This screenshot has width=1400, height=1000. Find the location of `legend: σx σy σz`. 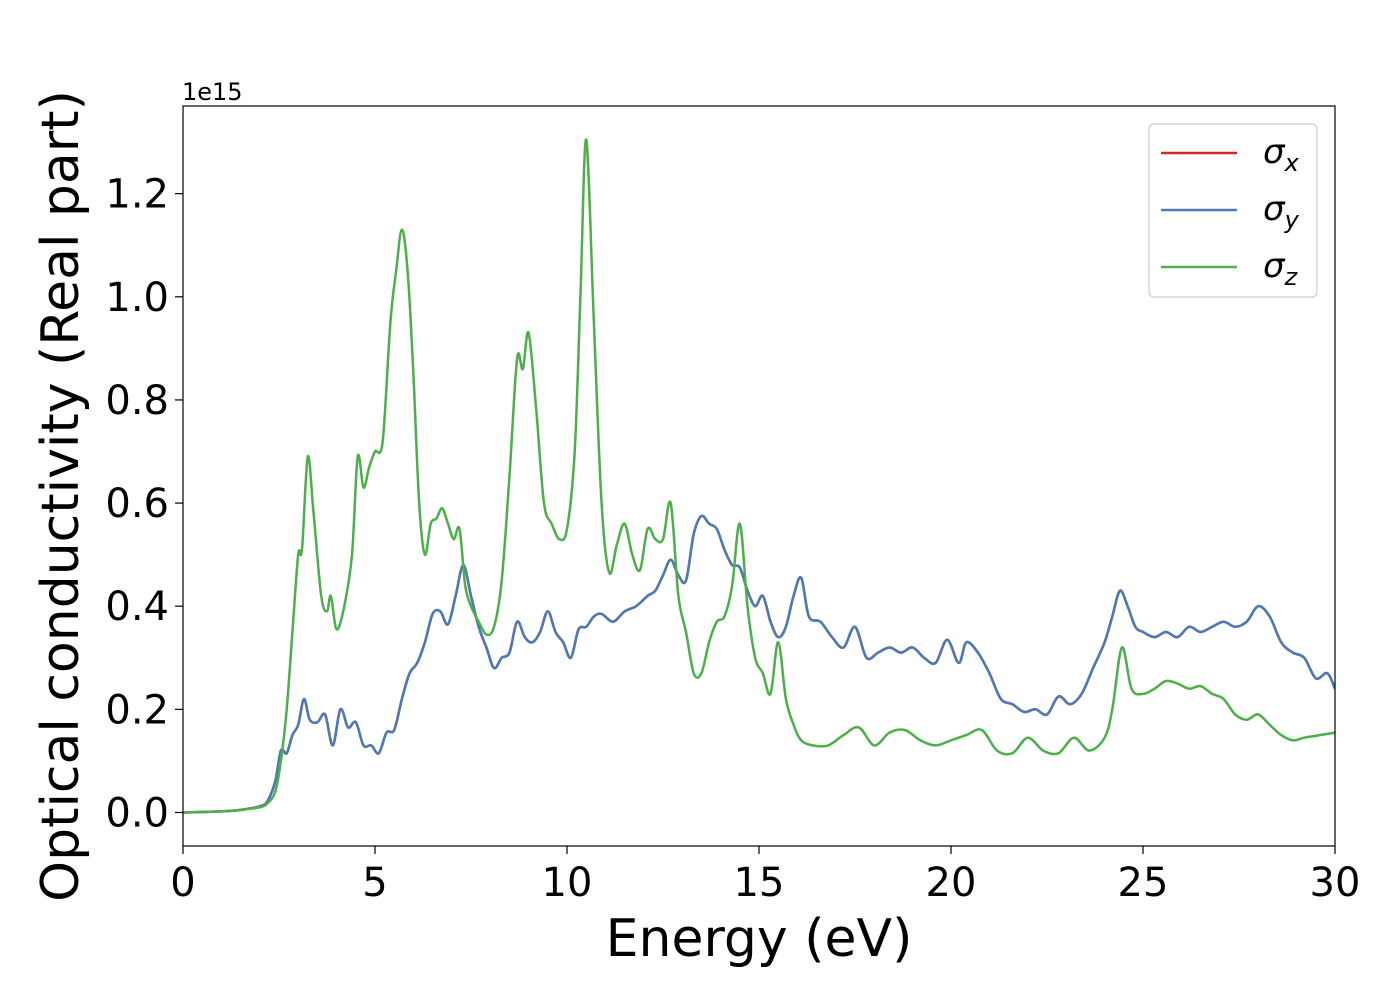

legend: σx σy σz is located at coordinates (1233, 210).